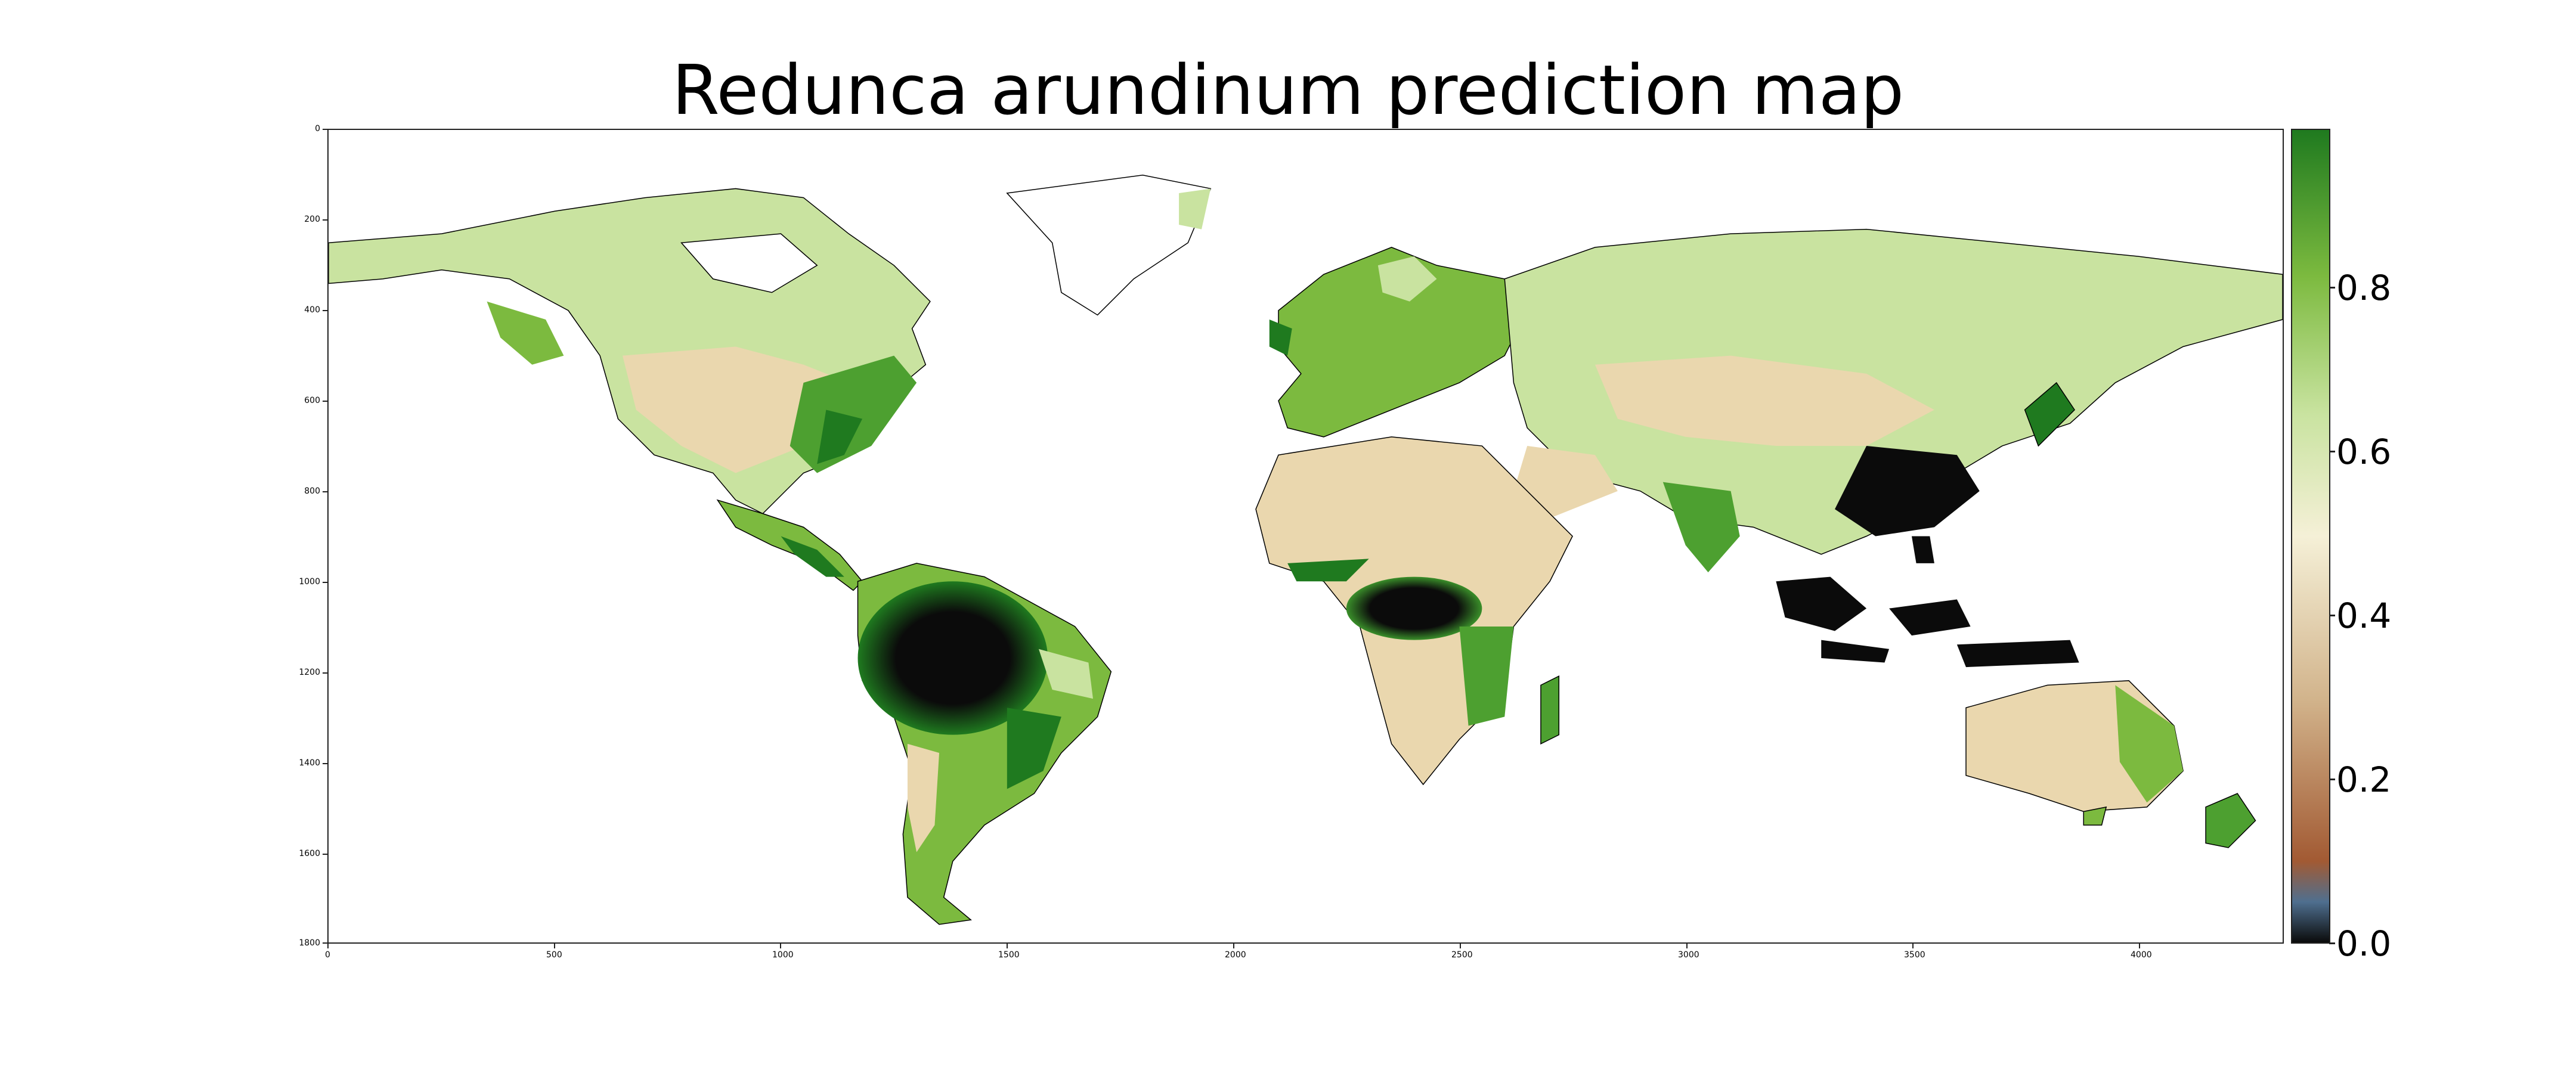 This screenshot has height=1073, width=2576. Describe the element at coordinates (783, 955) in the screenshot. I see `x-tick-label: 1000` at that location.